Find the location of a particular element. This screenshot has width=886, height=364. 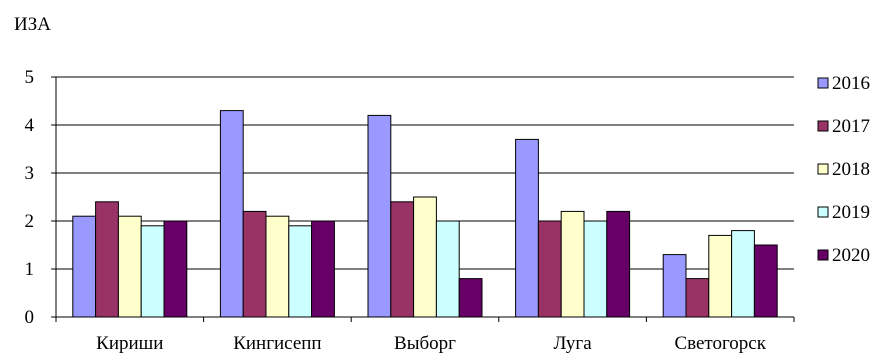

x-tick-label: Светогорск is located at coordinates (720, 343).